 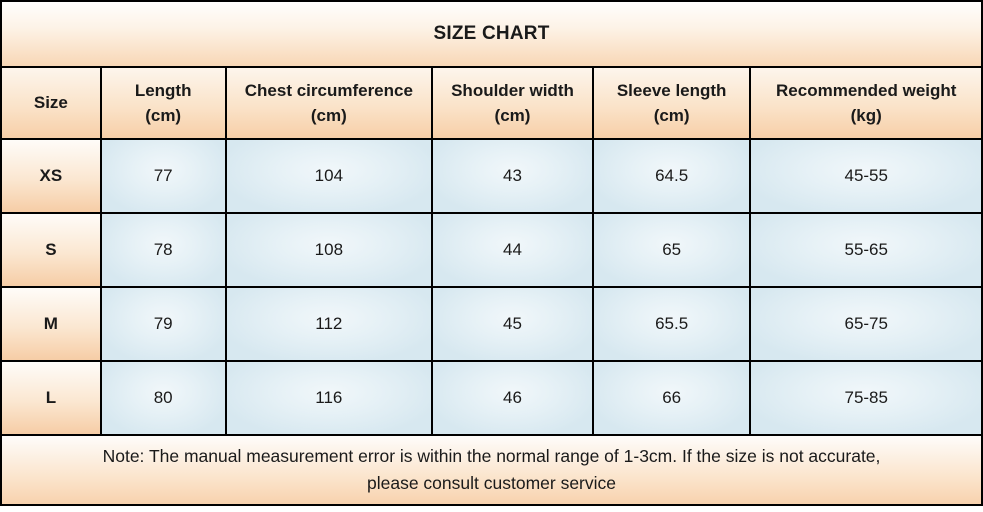 What do you see at coordinates (329, 250) in the screenshot?
I see `chest-cell: 108` at bounding box center [329, 250].